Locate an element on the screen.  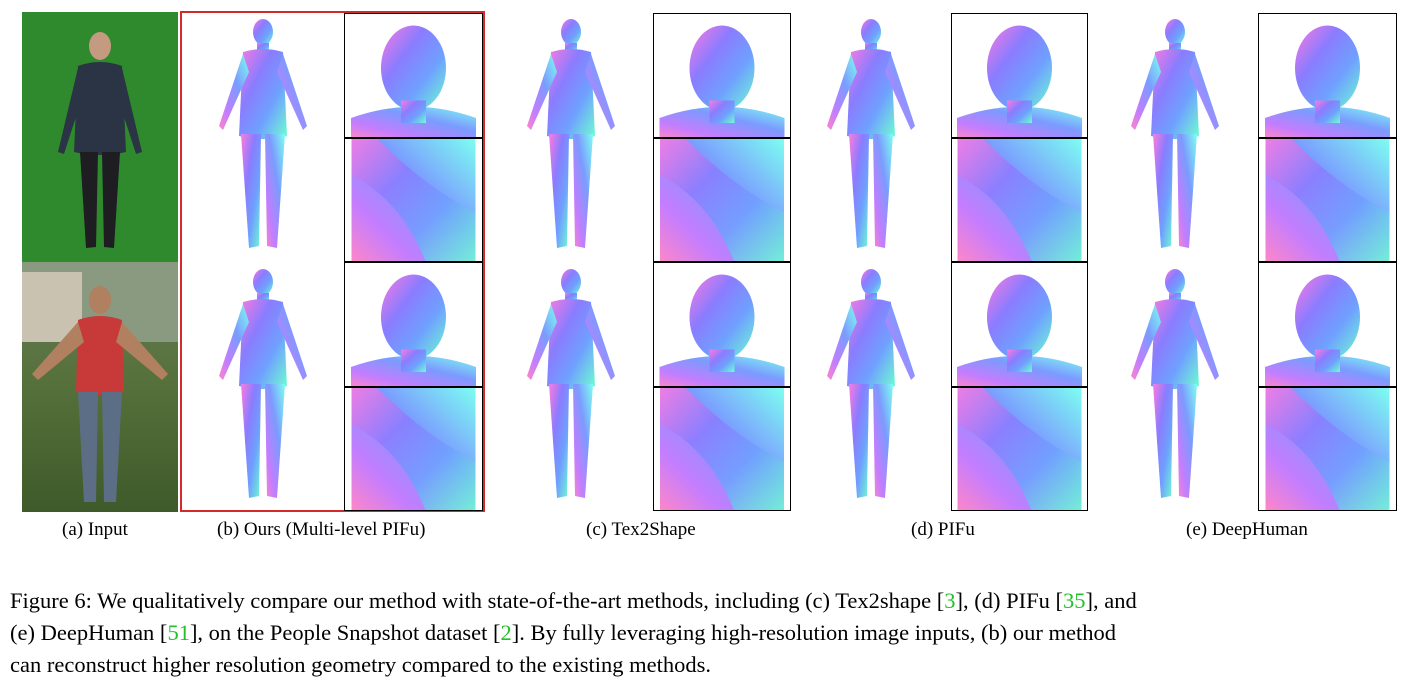
citation-link: 35 is located at coordinates (1074, 600).